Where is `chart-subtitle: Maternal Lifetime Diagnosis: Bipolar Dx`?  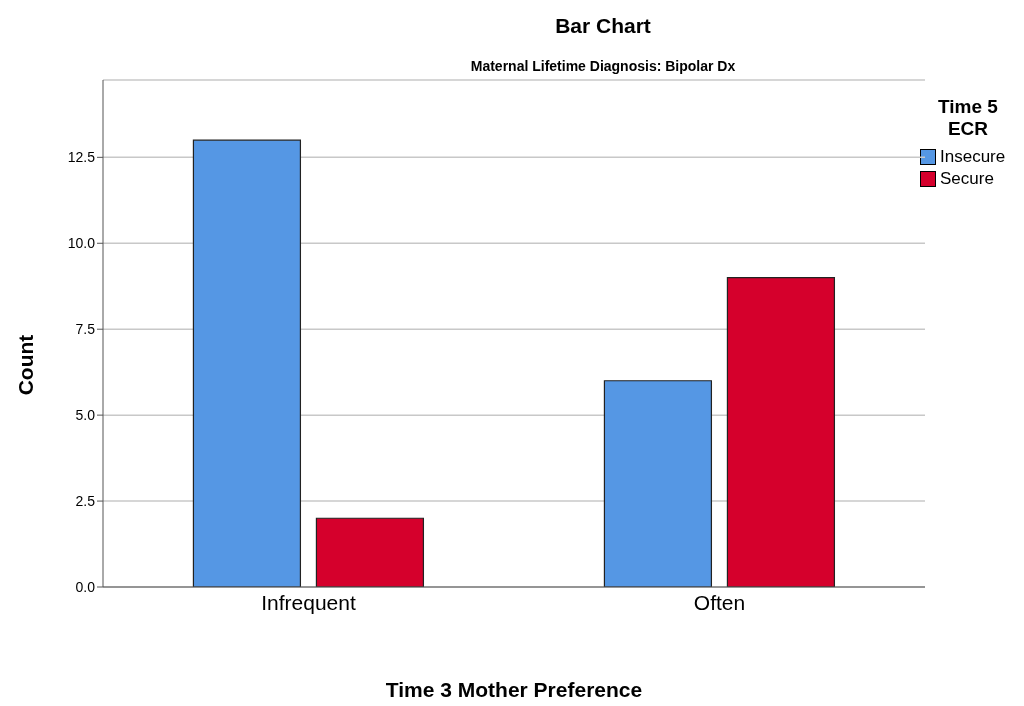
chart-subtitle: Maternal Lifetime Diagnosis: Bipolar Dx is located at coordinates (603, 66).